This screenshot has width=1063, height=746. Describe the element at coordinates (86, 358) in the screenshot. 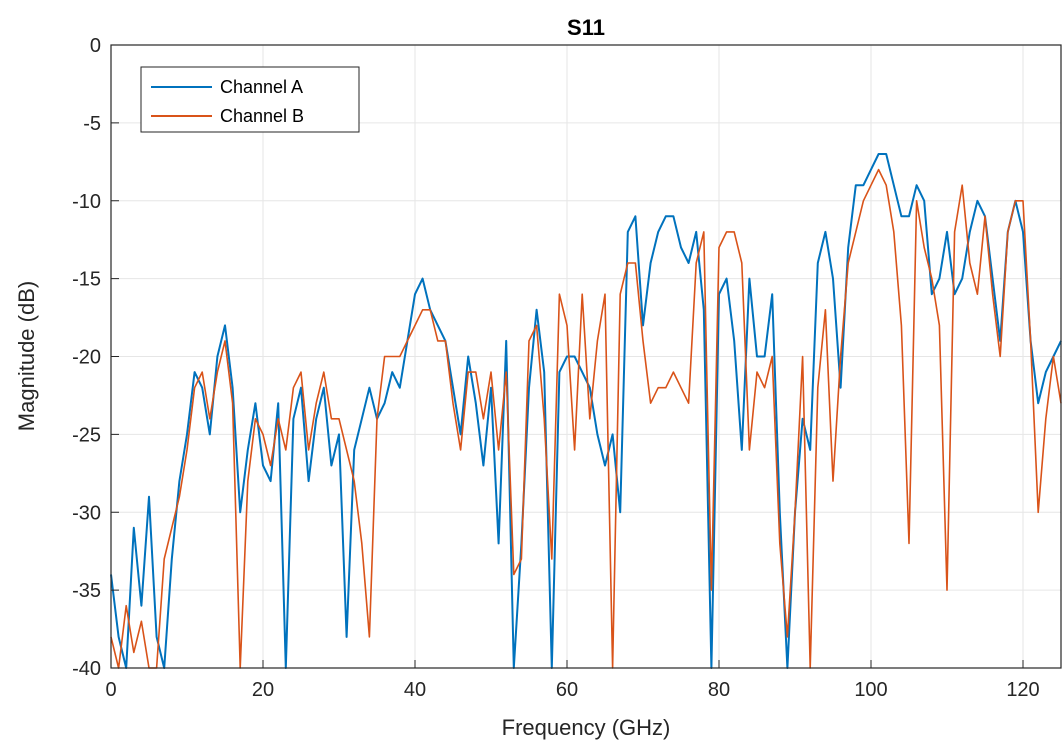

I see `y-tick-label: -20` at that location.